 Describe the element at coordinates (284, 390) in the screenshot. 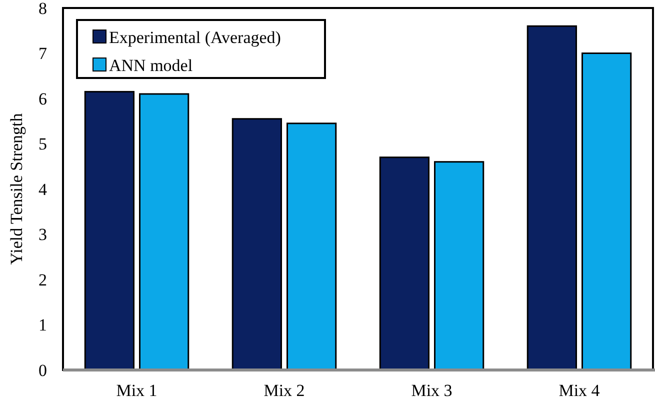

I see `x-tick-label: Mix 2` at that location.